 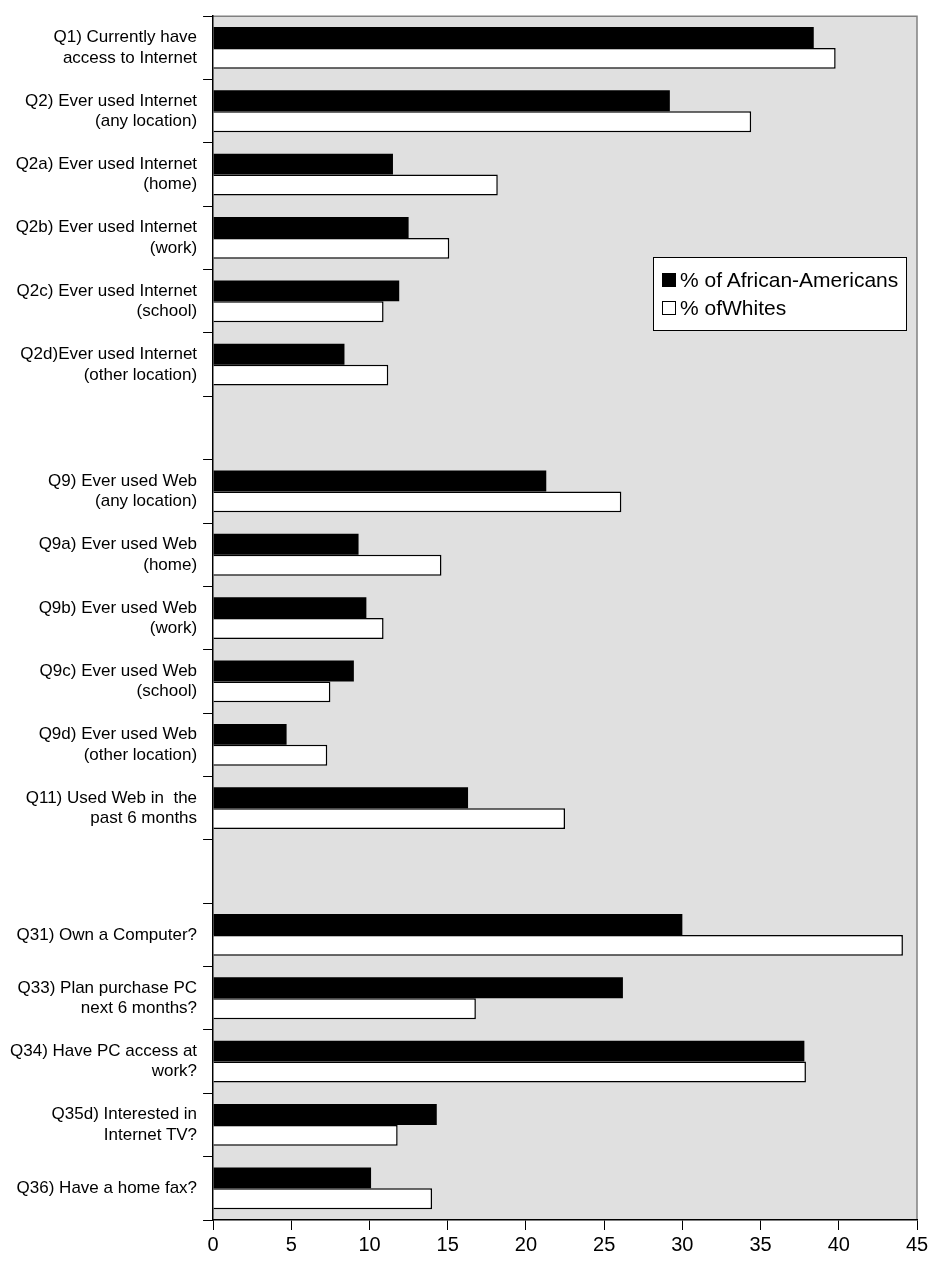 I want to click on y-tick-label: Q2a) Ever used Internet (home), so click(x=106, y=174).